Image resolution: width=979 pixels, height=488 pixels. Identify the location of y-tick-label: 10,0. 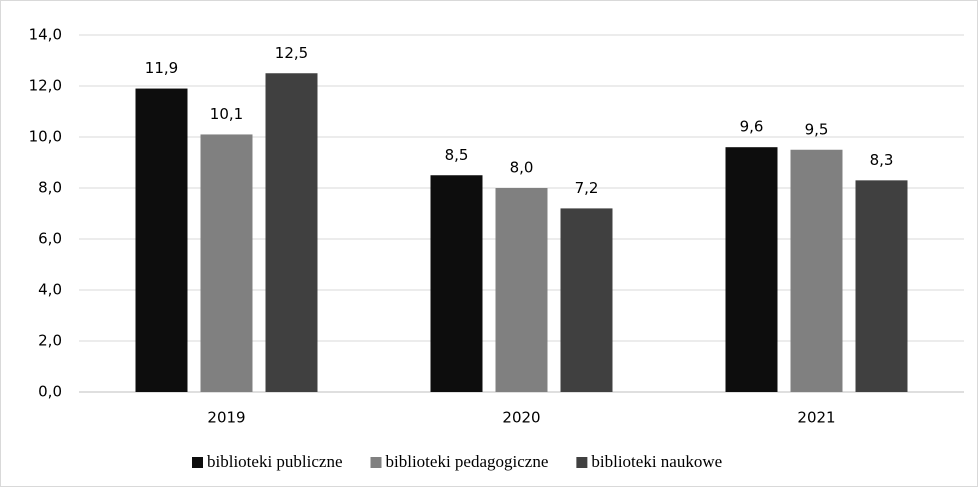
(45, 137).